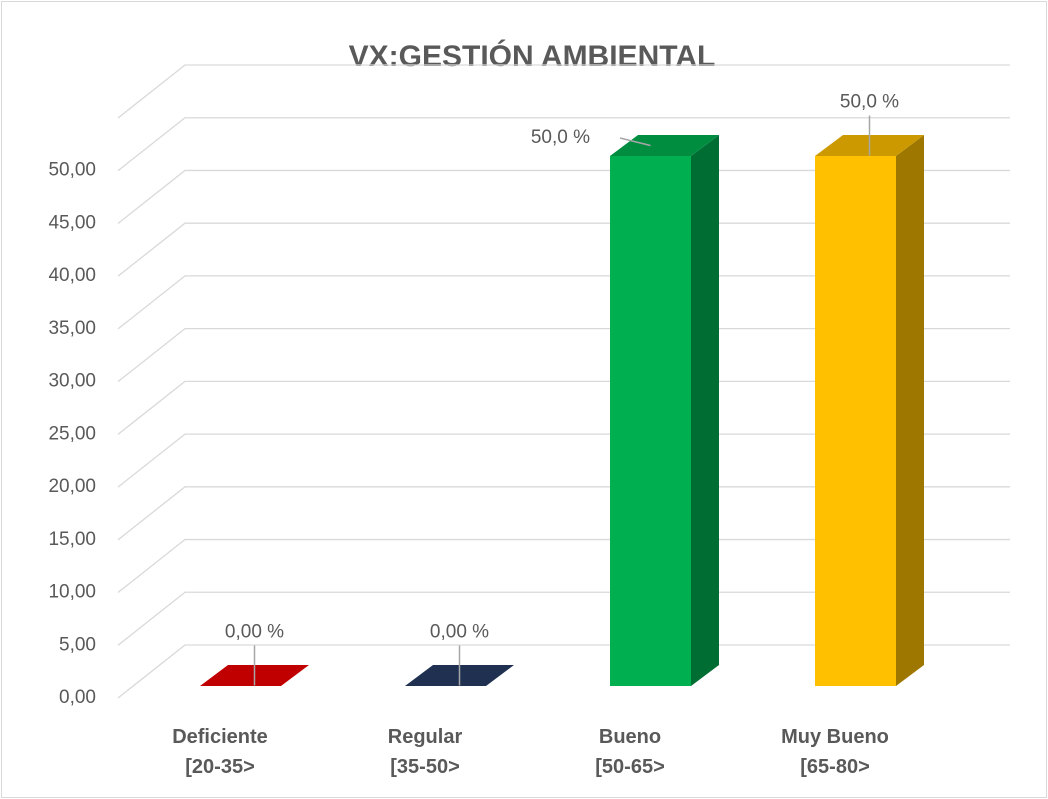 Image resolution: width=1048 pixels, height=799 pixels. Describe the element at coordinates (532, 56) in the screenshot. I see `chart-title: VX:GESTIÓN AMBIENTAL` at that location.